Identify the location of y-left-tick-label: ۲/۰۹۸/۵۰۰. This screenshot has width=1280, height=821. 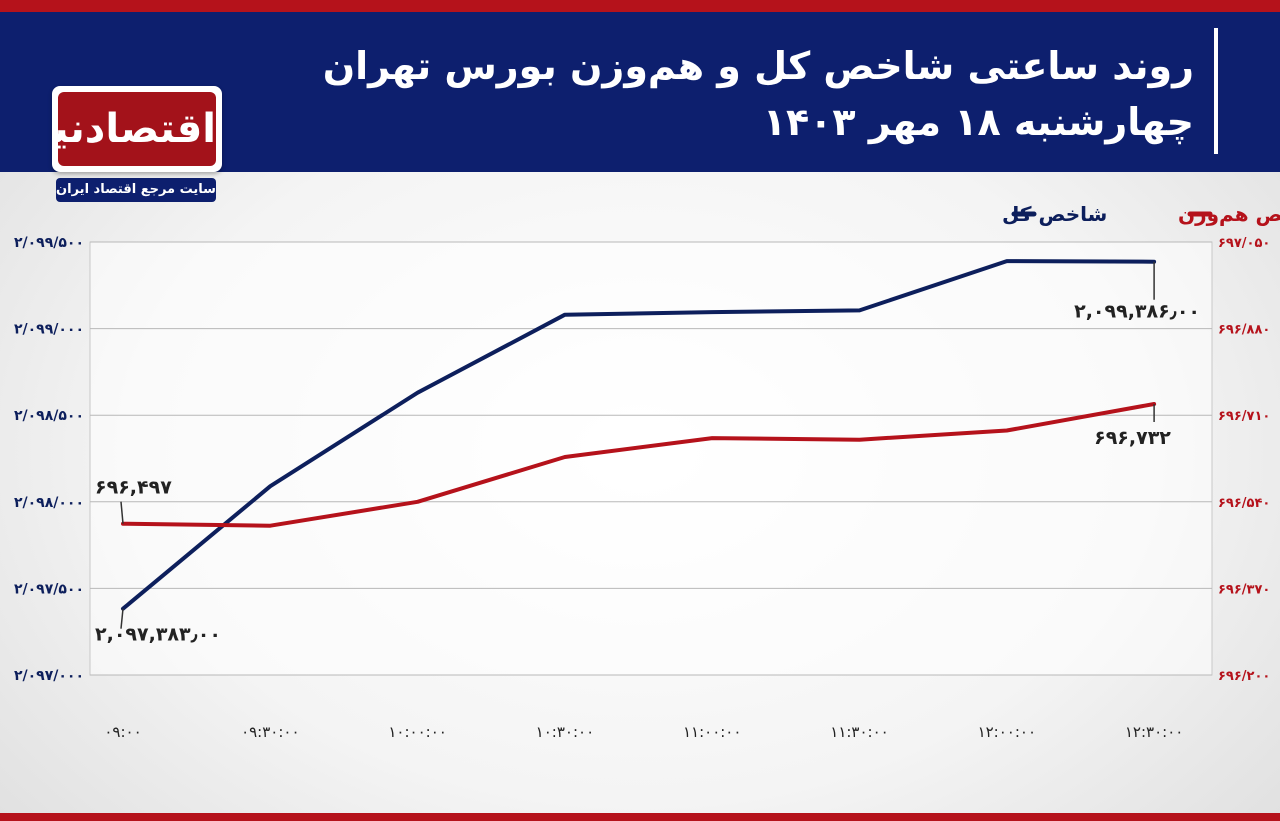
(49, 416).